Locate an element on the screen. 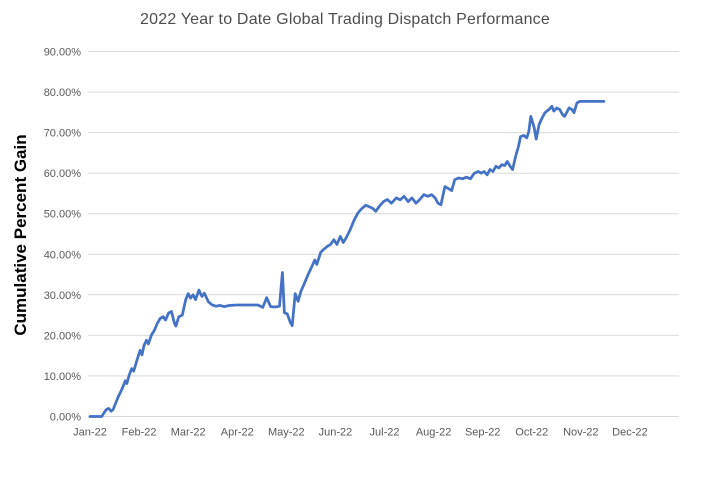  x-tick-label: Nov-22 is located at coordinates (580, 433).